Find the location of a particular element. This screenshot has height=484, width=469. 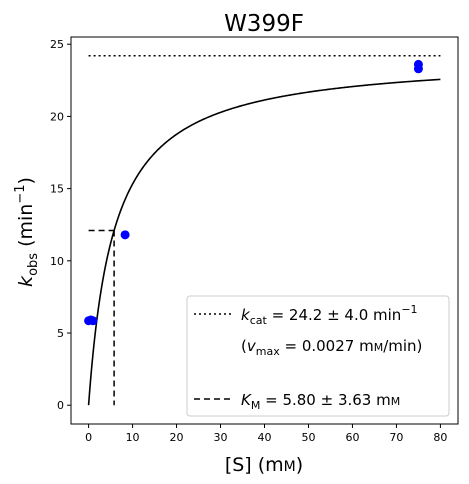

y-tick-label: 5 is located at coordinates (60, 333).